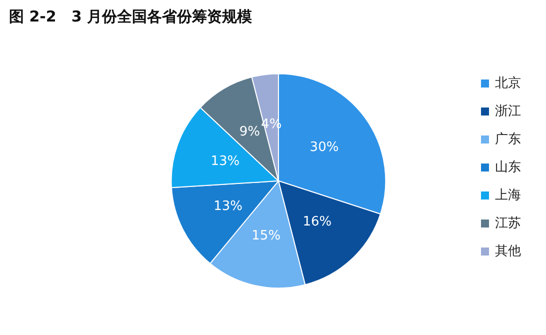 The image size is (546, 335). What do you see at coordinates (249, 132) in the screenshot?
I see `data-label: 9%` at bounding box center [249, 132].